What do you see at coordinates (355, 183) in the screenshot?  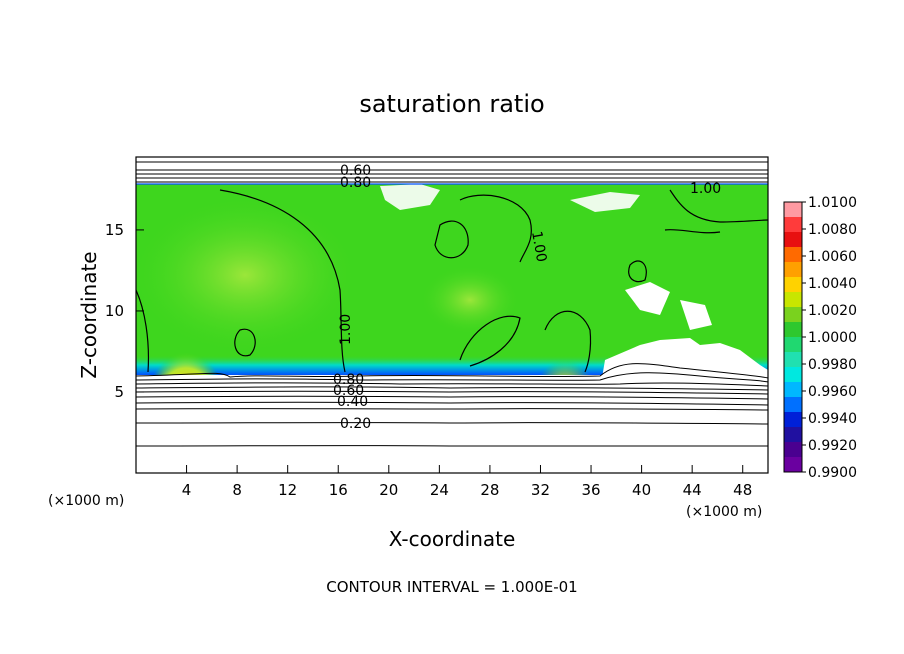 I see `contour-label-top-1: 0.80` at bounding box center [355, 183].